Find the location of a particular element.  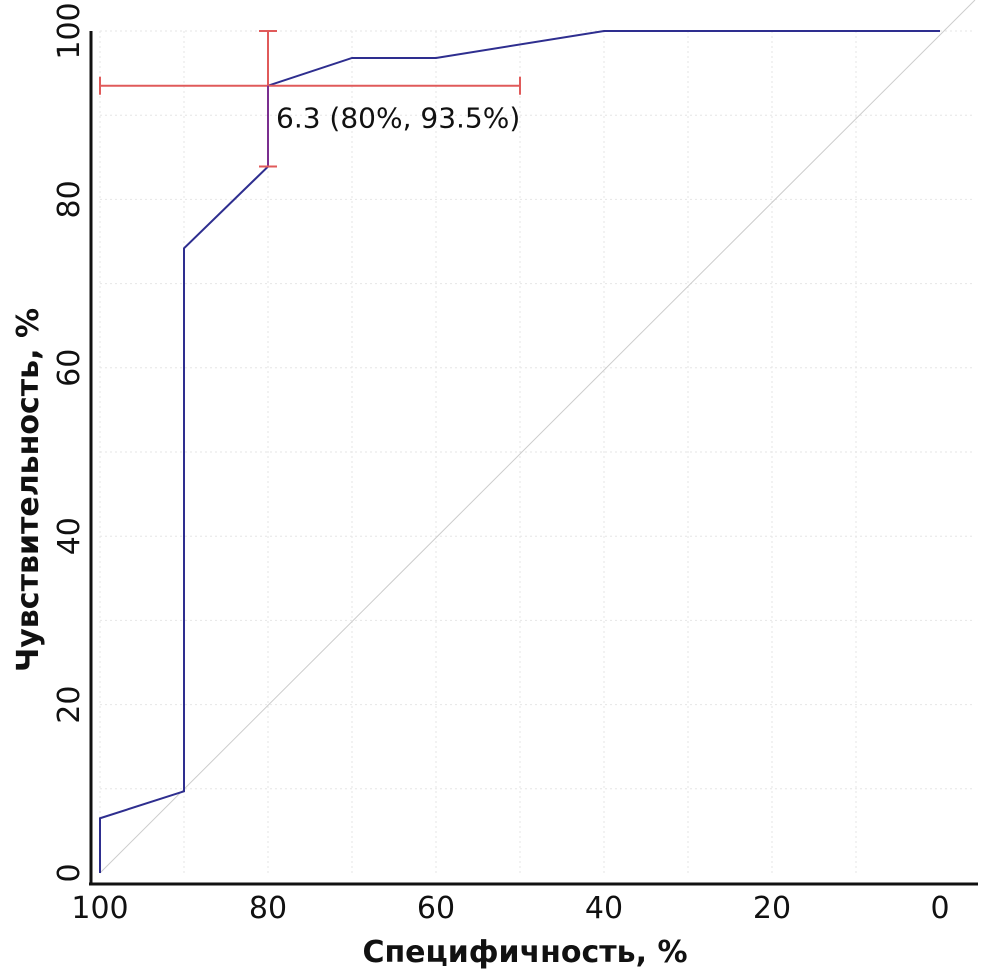

x-tick-label: 80 is located at coordinates (268, 908).